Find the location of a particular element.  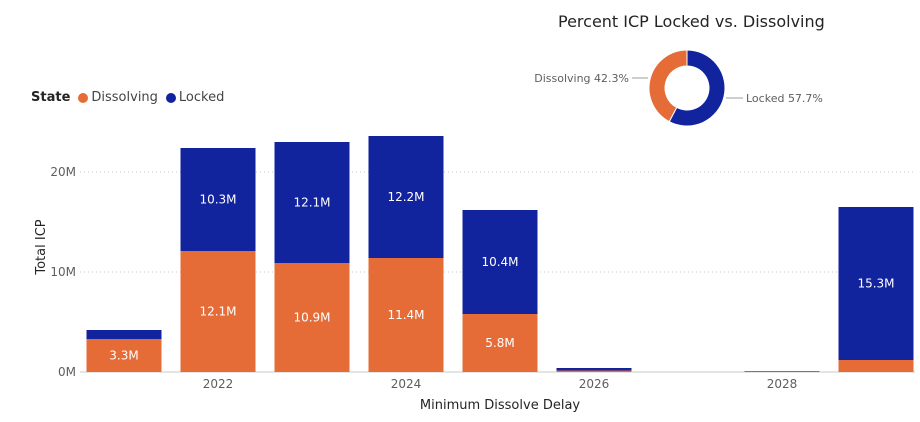

legend-item-dissolving: Dissolving is located at coordinates (118, 97).